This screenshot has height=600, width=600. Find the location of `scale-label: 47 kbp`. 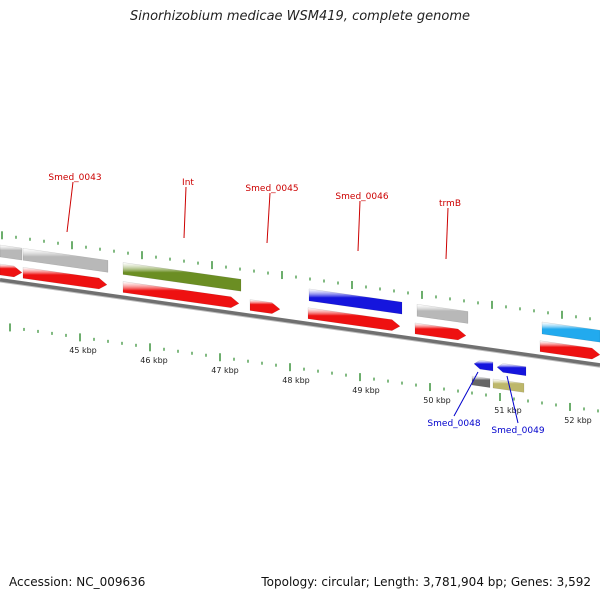

scale-label: 47 kbp is located at coordinates (225, 370).